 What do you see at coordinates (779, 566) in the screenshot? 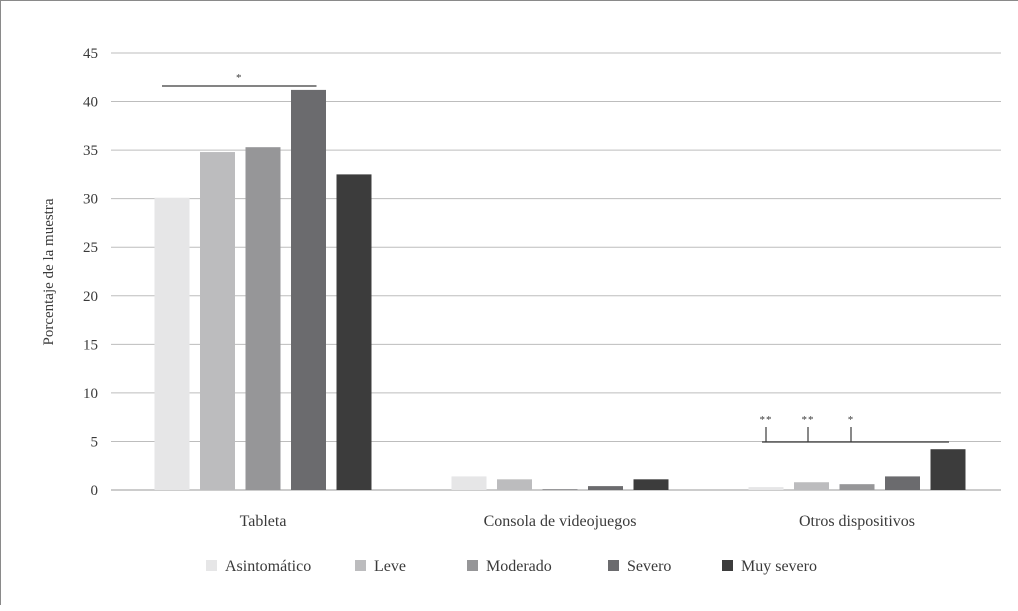
I see `legend-label: Muy severo` at bounding box center [779, 566].